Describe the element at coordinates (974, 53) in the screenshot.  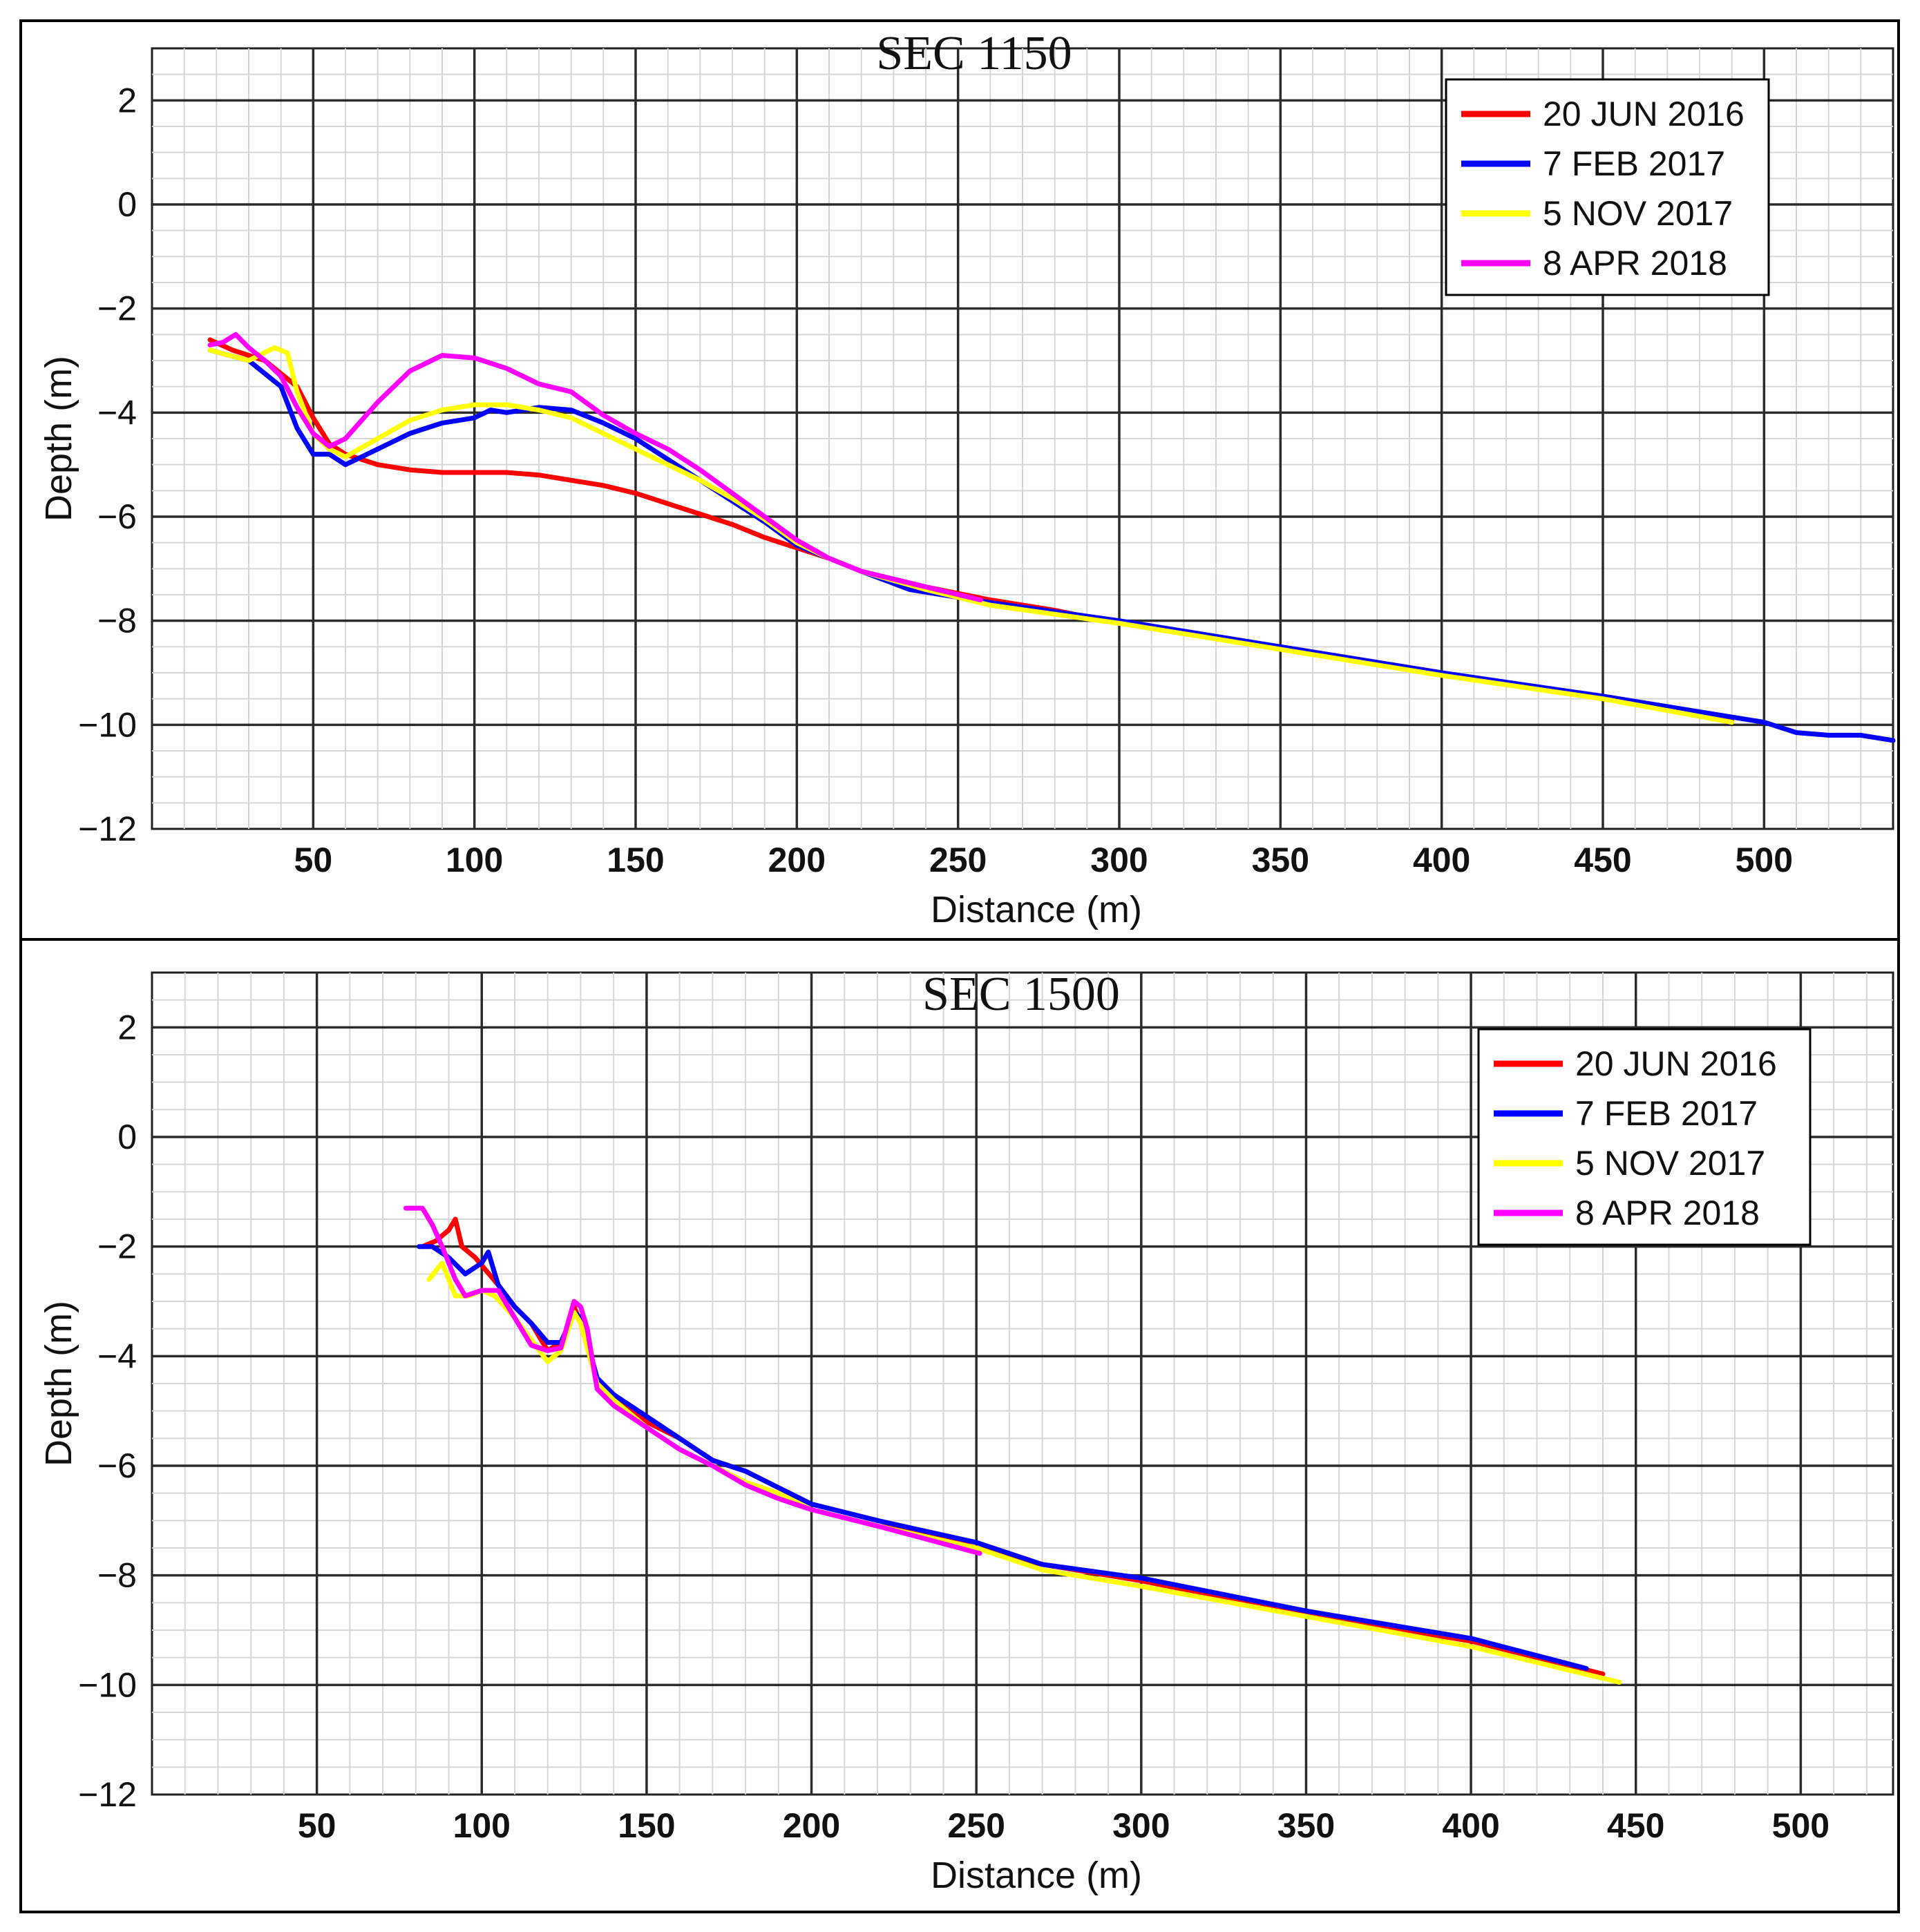
I see `chart-title: SEC 1150` at that location.